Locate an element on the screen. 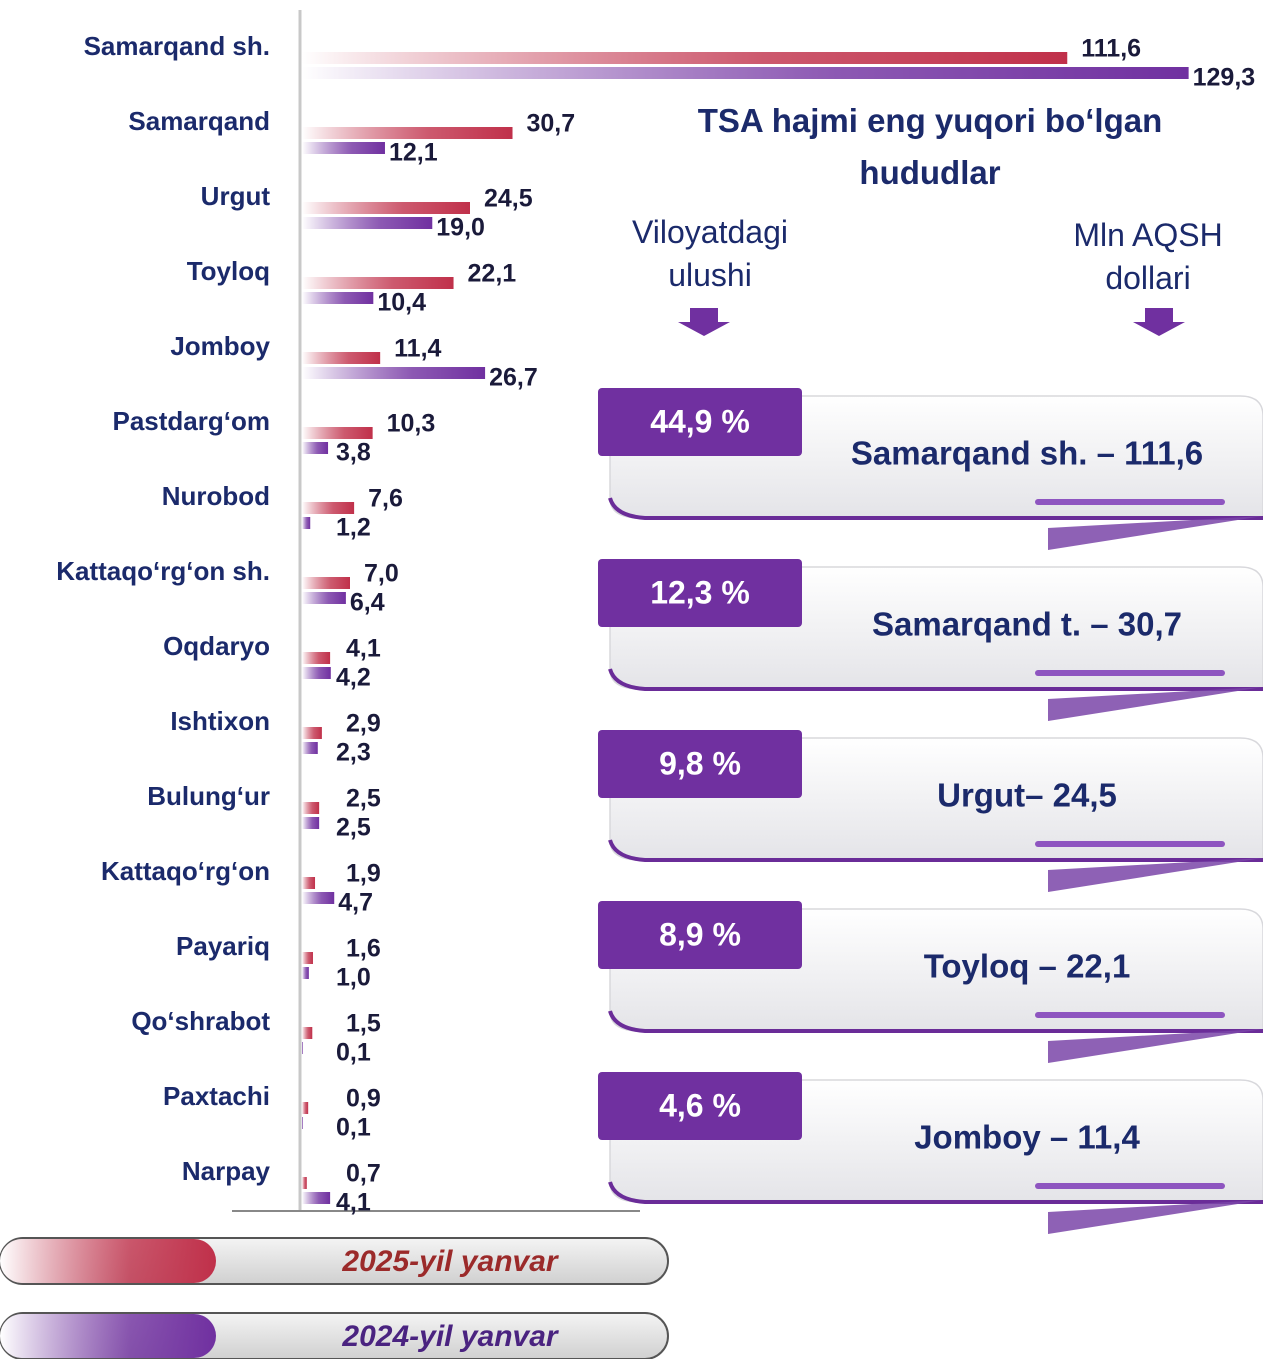 Image resolution: width=1263 pixels, height=1359 pixels. value-label: 24,5 is located at coordinates (508, 199).